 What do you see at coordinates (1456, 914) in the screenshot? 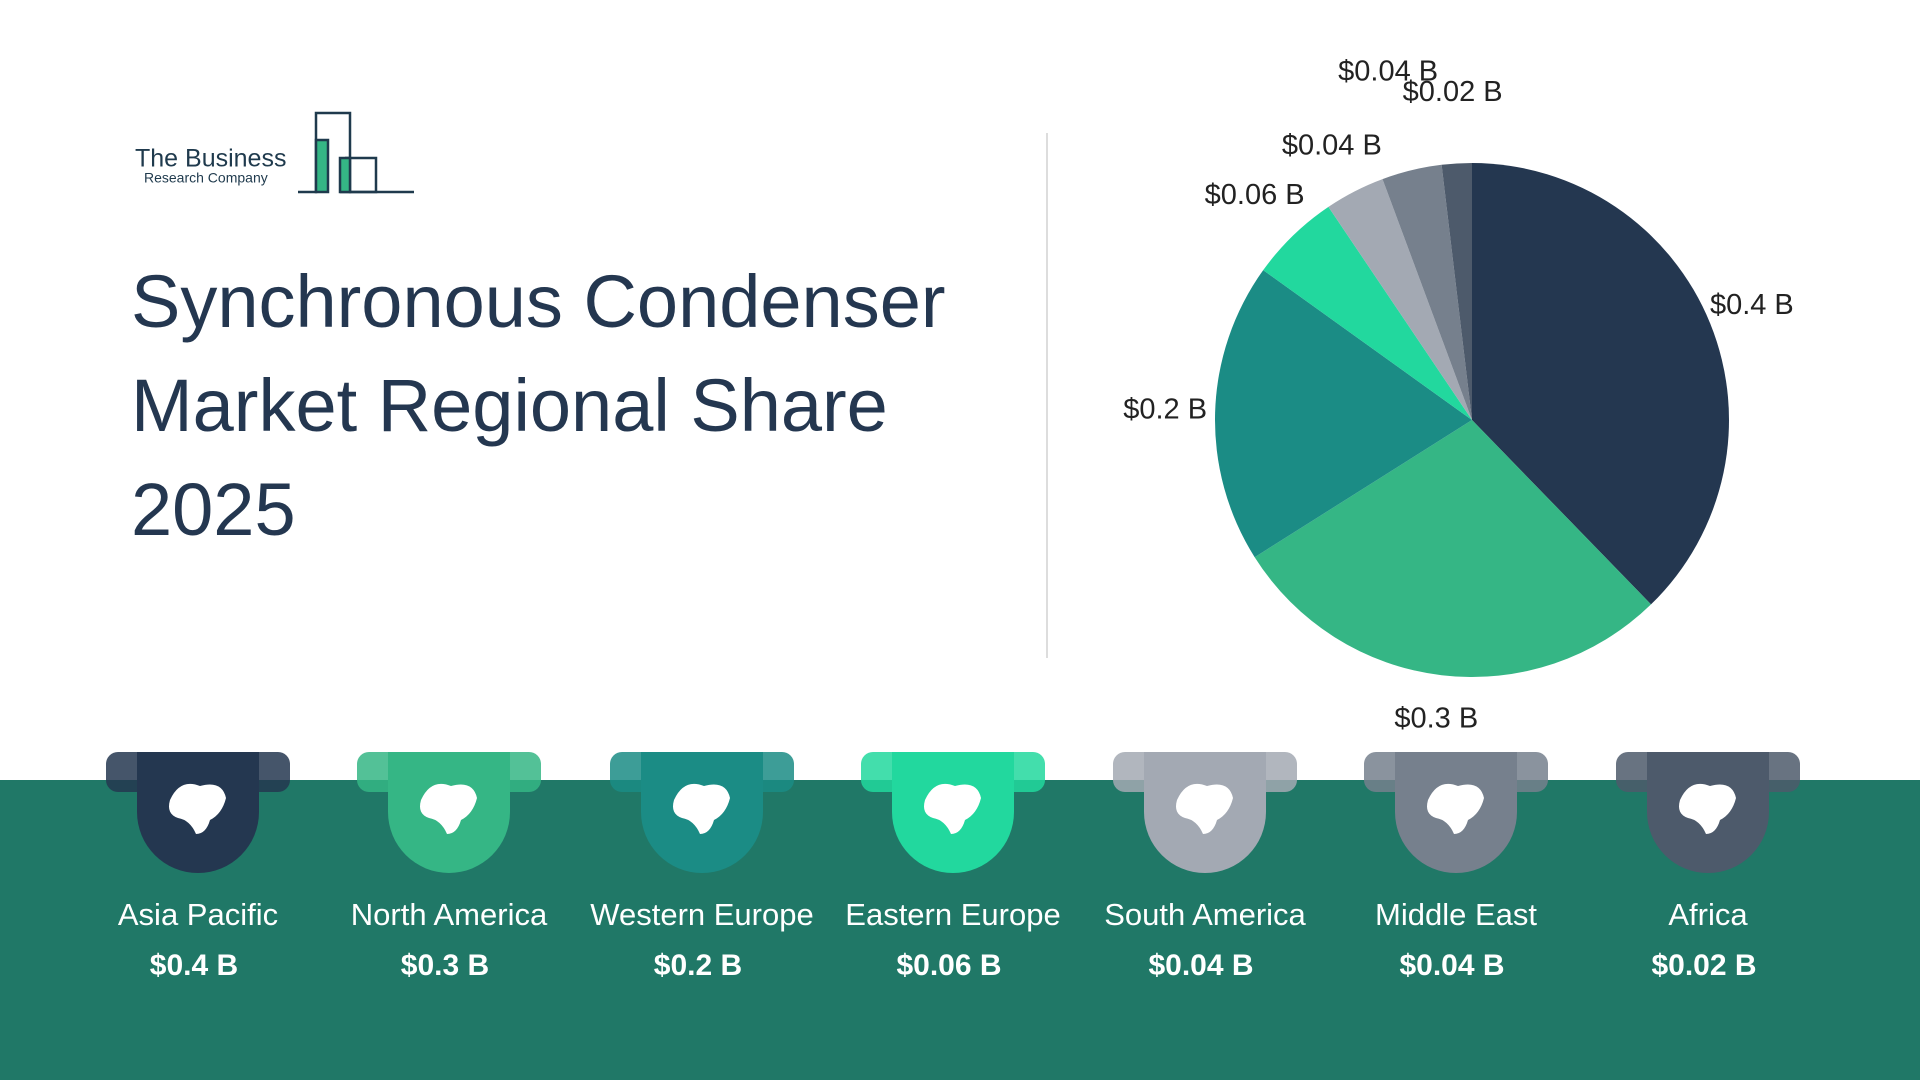
I see `region-name: Middle East` at bounding box center [1456, 914].